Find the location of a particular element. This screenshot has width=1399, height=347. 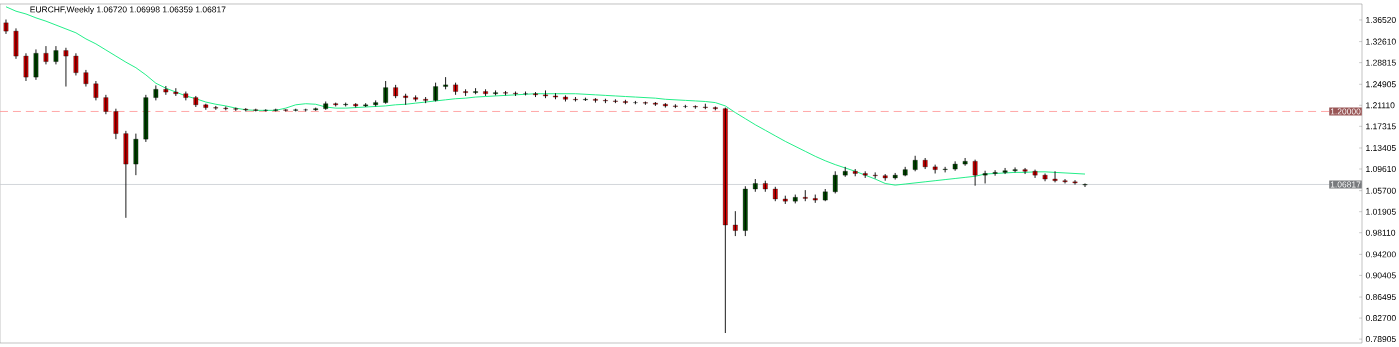

ref-line-label: 1.20000 is located at coordinates (1345, 111).